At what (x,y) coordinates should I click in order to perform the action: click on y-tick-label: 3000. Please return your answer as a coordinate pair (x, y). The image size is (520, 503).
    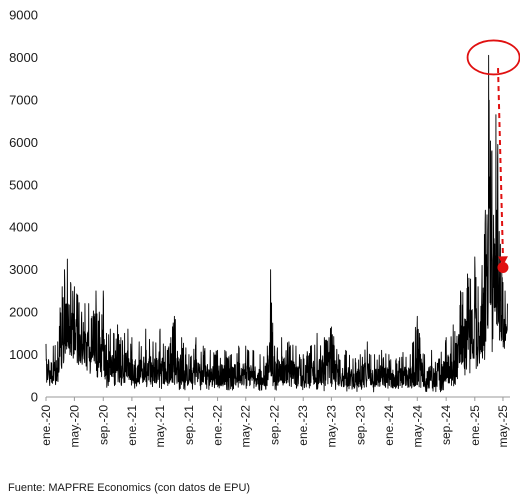
    Looking at the image, I should click on (23, 269).